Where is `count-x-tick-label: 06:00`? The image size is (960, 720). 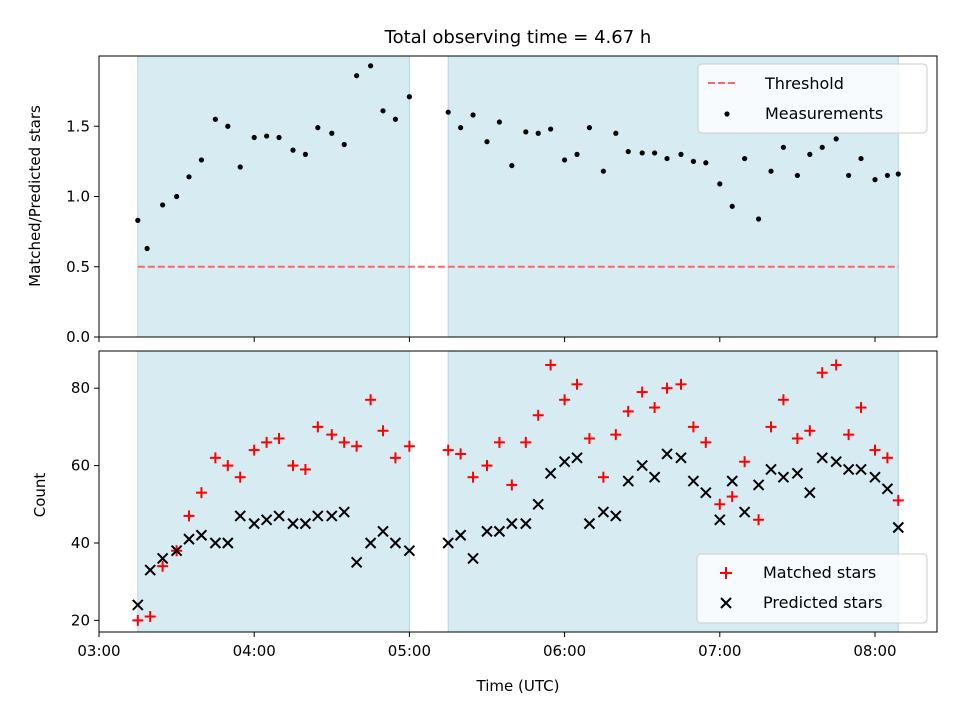 count-x-tick-label: 06:00 is located at coordinates (564, 651).